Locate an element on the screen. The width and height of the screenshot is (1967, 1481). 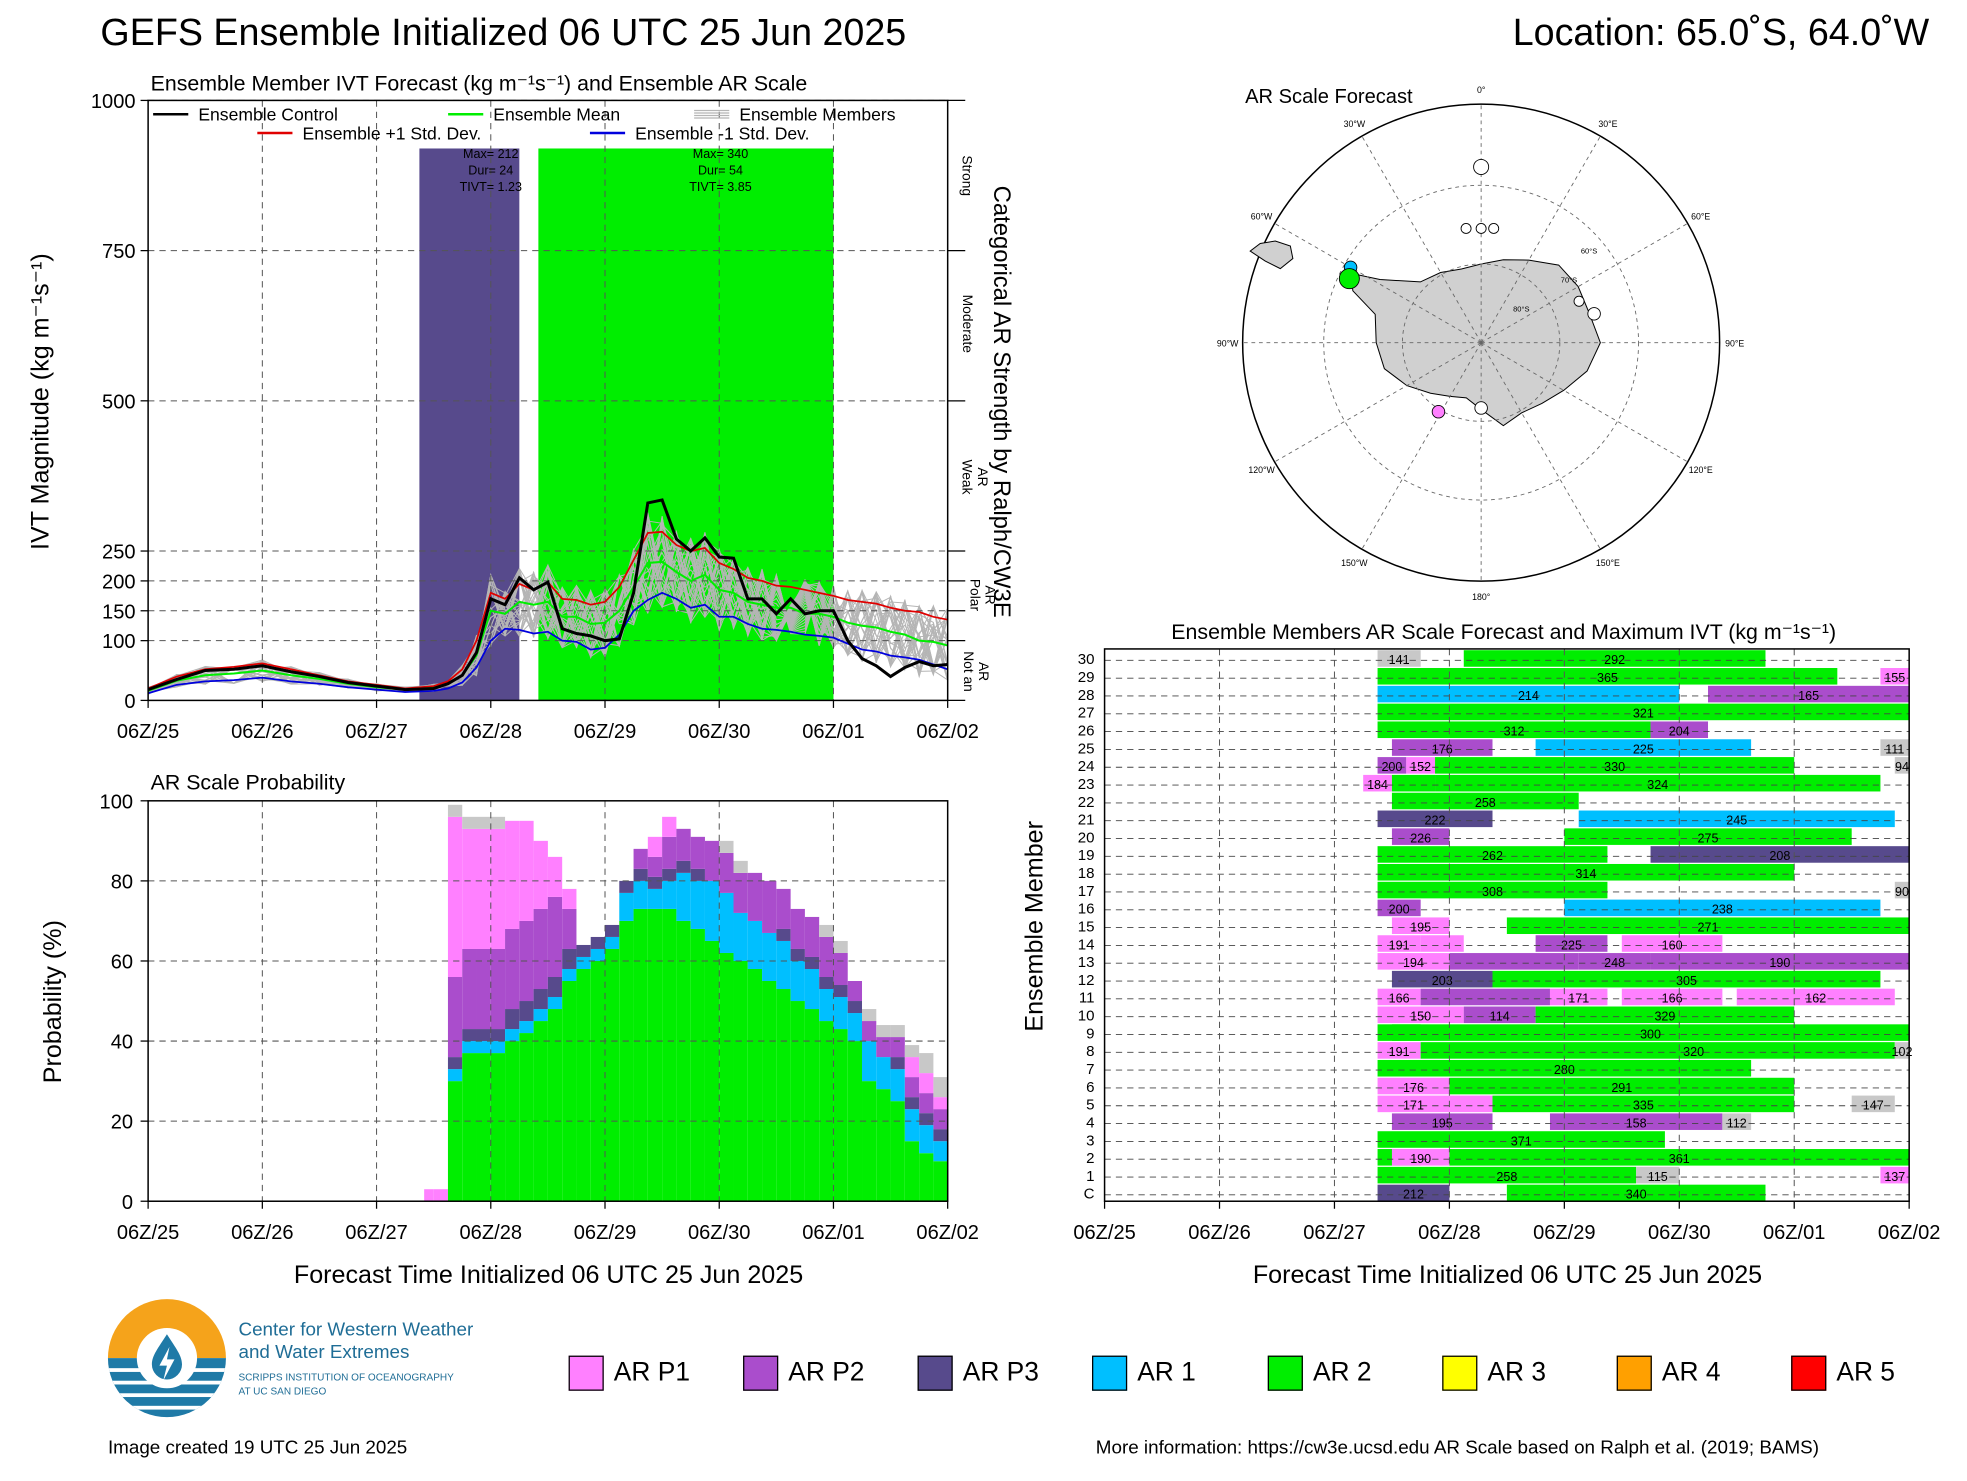
member-label-C-1: 340 is located at coordinates (1636, 1195).